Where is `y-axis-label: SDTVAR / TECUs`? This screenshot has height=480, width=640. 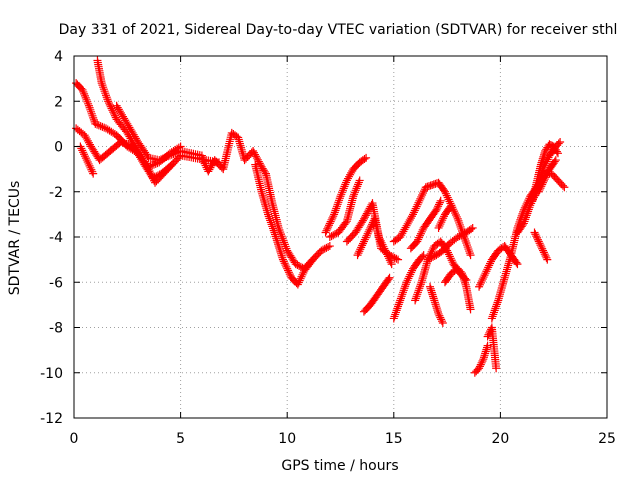 y-axis-label: SDTVAR / TECUs is located at coordinates (15, 238).